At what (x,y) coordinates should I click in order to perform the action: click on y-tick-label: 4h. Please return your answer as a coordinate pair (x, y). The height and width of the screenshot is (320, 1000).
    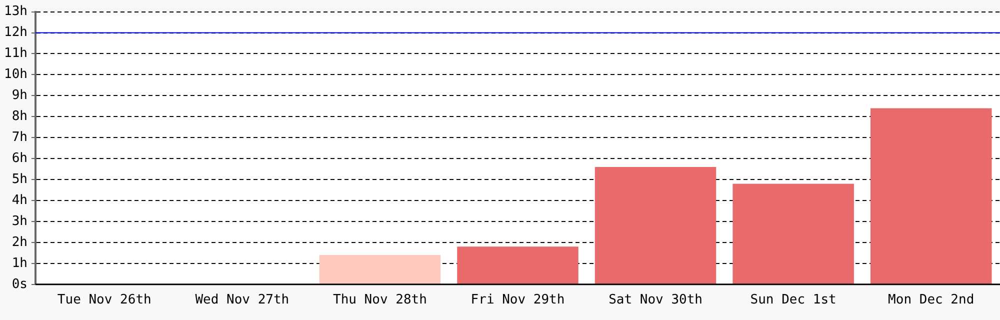
    Looking at the image, I should click on (20, 200).